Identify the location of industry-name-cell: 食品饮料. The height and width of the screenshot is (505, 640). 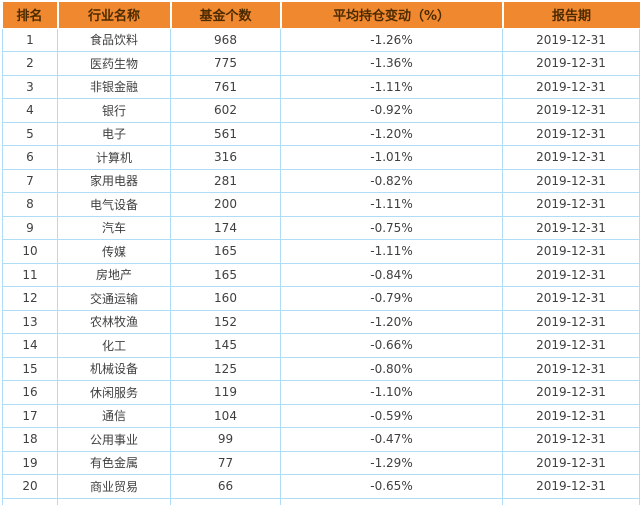
(114, 39).